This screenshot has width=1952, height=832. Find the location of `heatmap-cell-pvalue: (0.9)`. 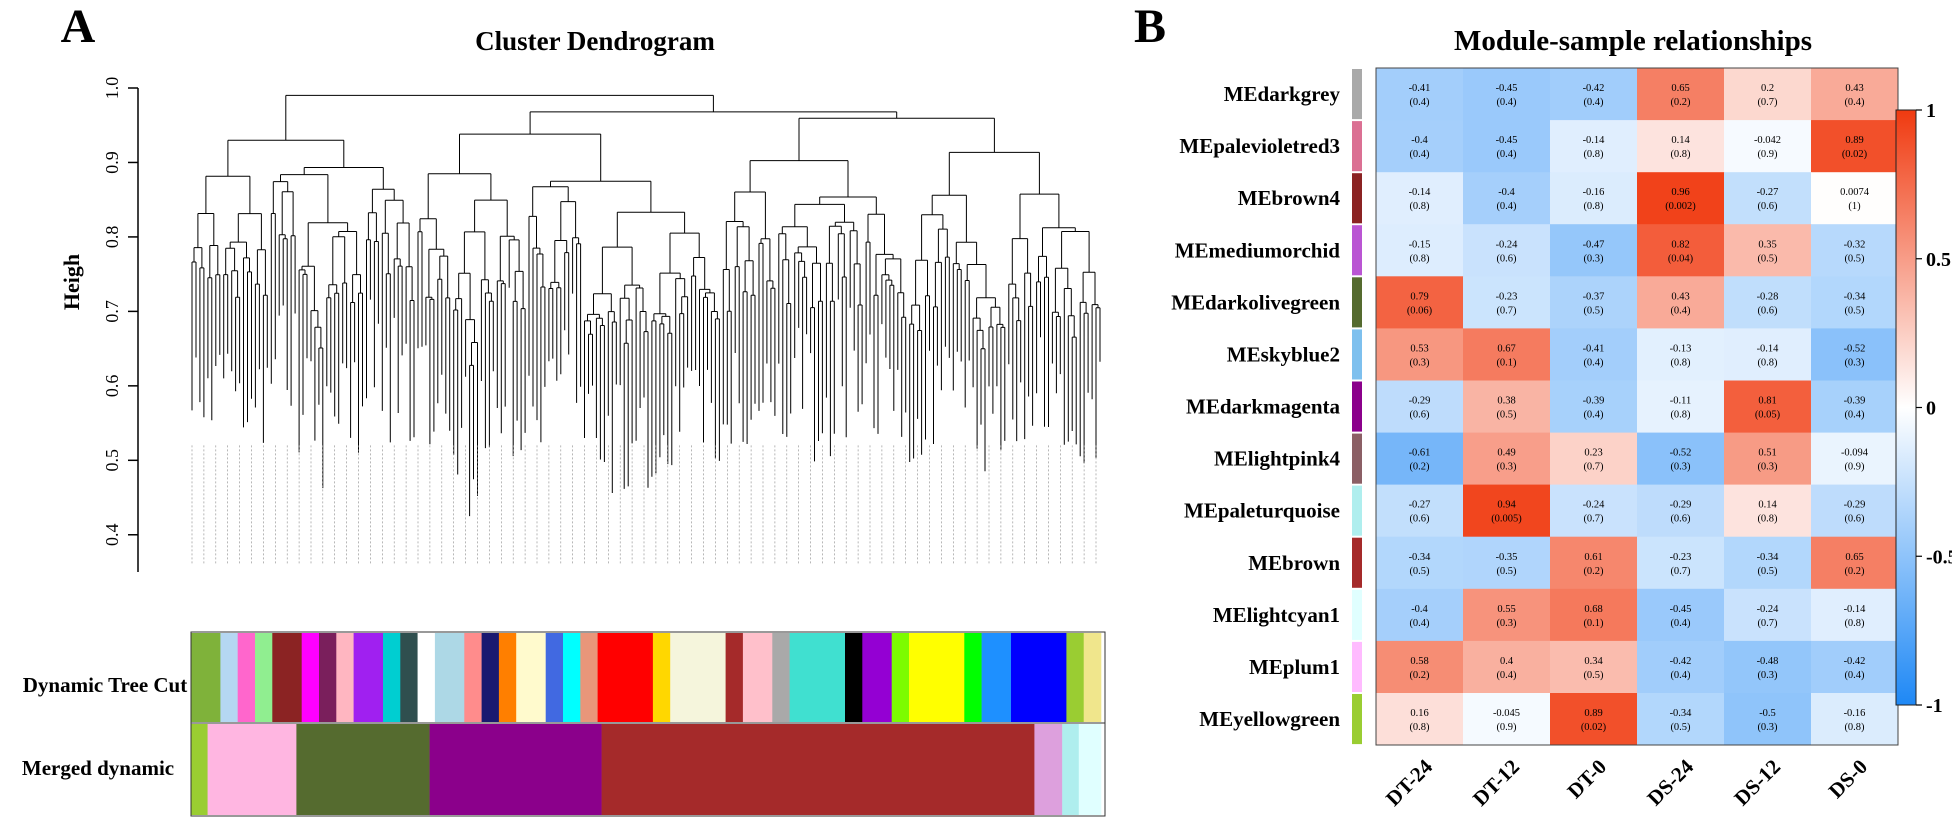

heatmap-cell-pvalue: (0.9) is located at coordinates (1506, 727).